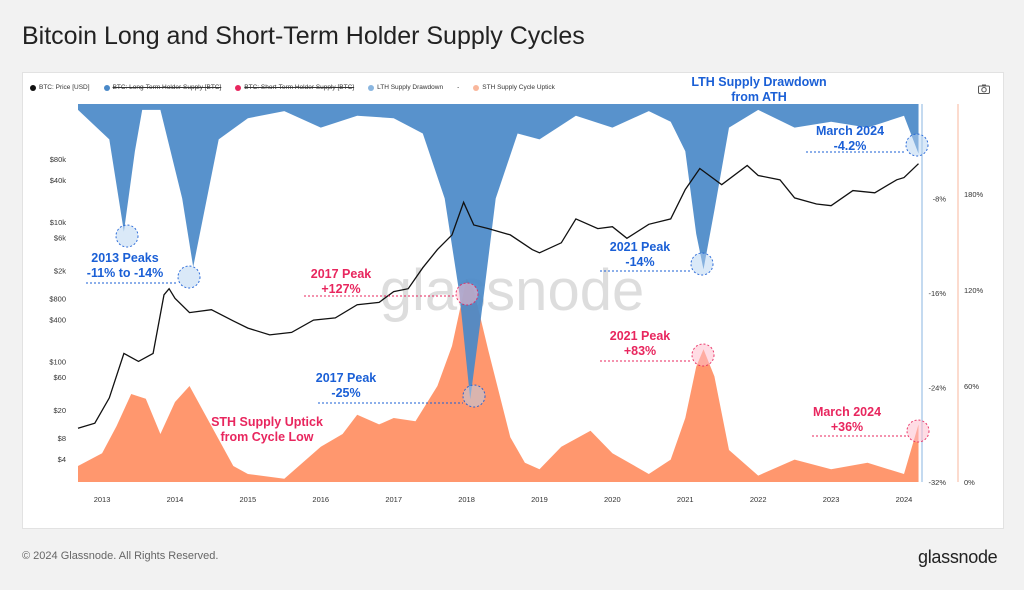 This screenshot has width=1024, height=590. I want to click on legend-item-sth-uptick: STH Supply Cycle Uptick, so click(514, 87).